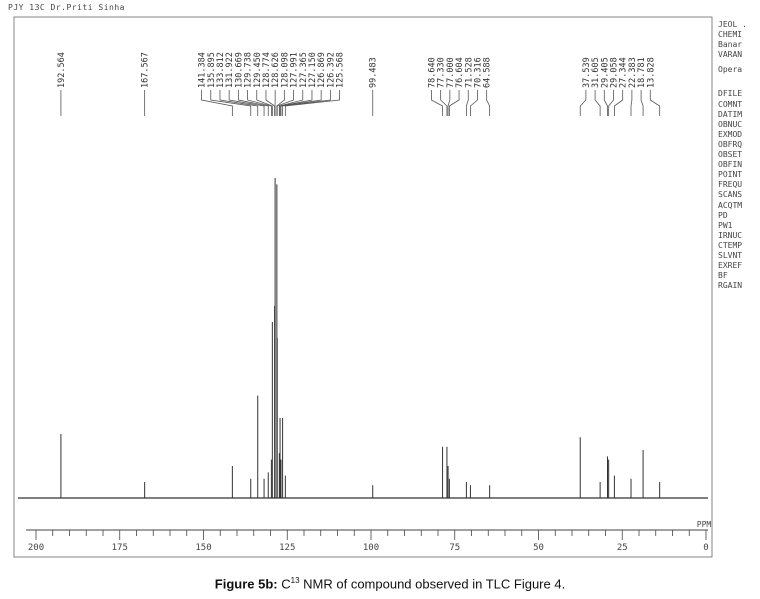 This screenshot has width=760, height=599. I want to click on peak-label: 126.869, so click(322, 70).